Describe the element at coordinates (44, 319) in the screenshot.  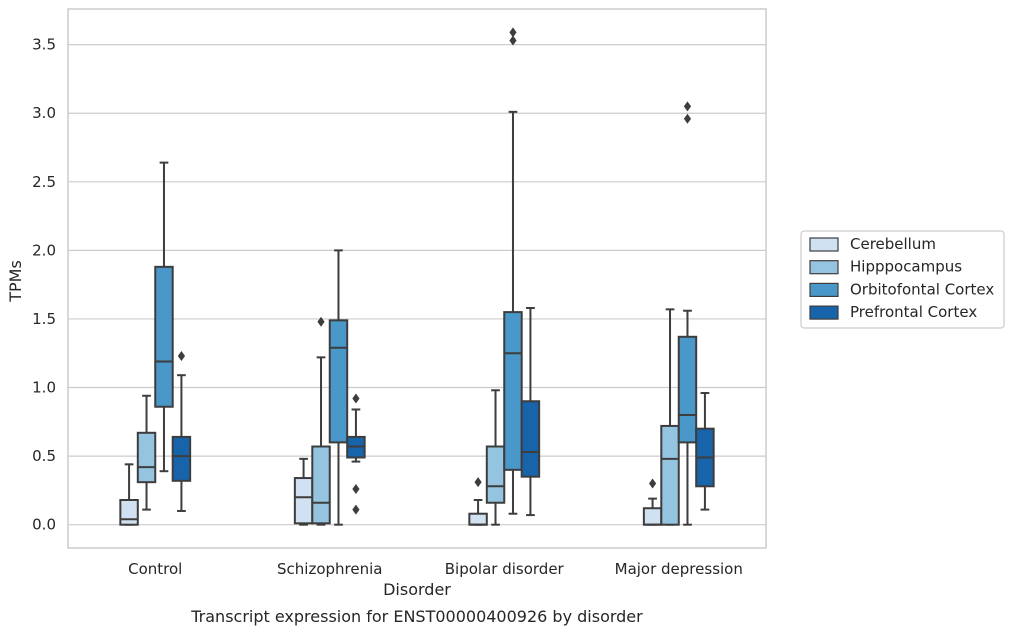
I see `y-tick-label: 1.5` at that location.